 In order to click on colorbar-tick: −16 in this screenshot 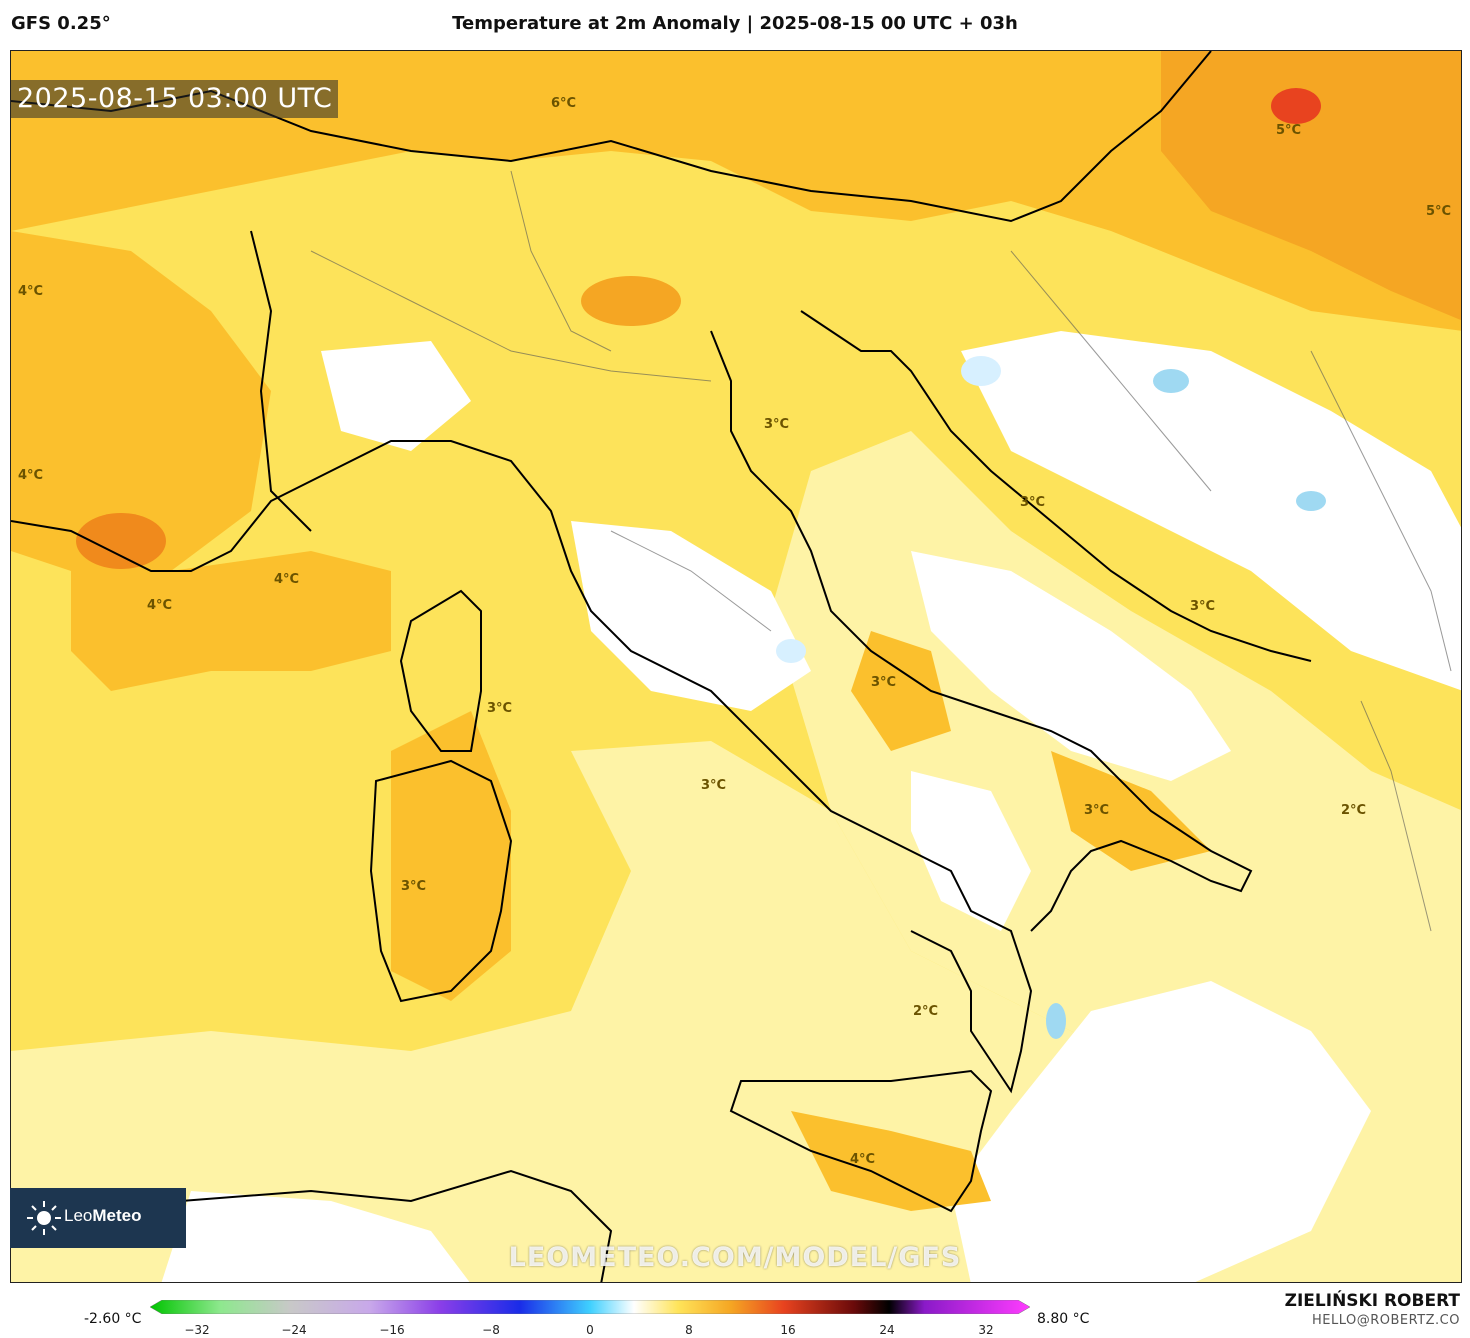, I will do `click(392, 1330)`.